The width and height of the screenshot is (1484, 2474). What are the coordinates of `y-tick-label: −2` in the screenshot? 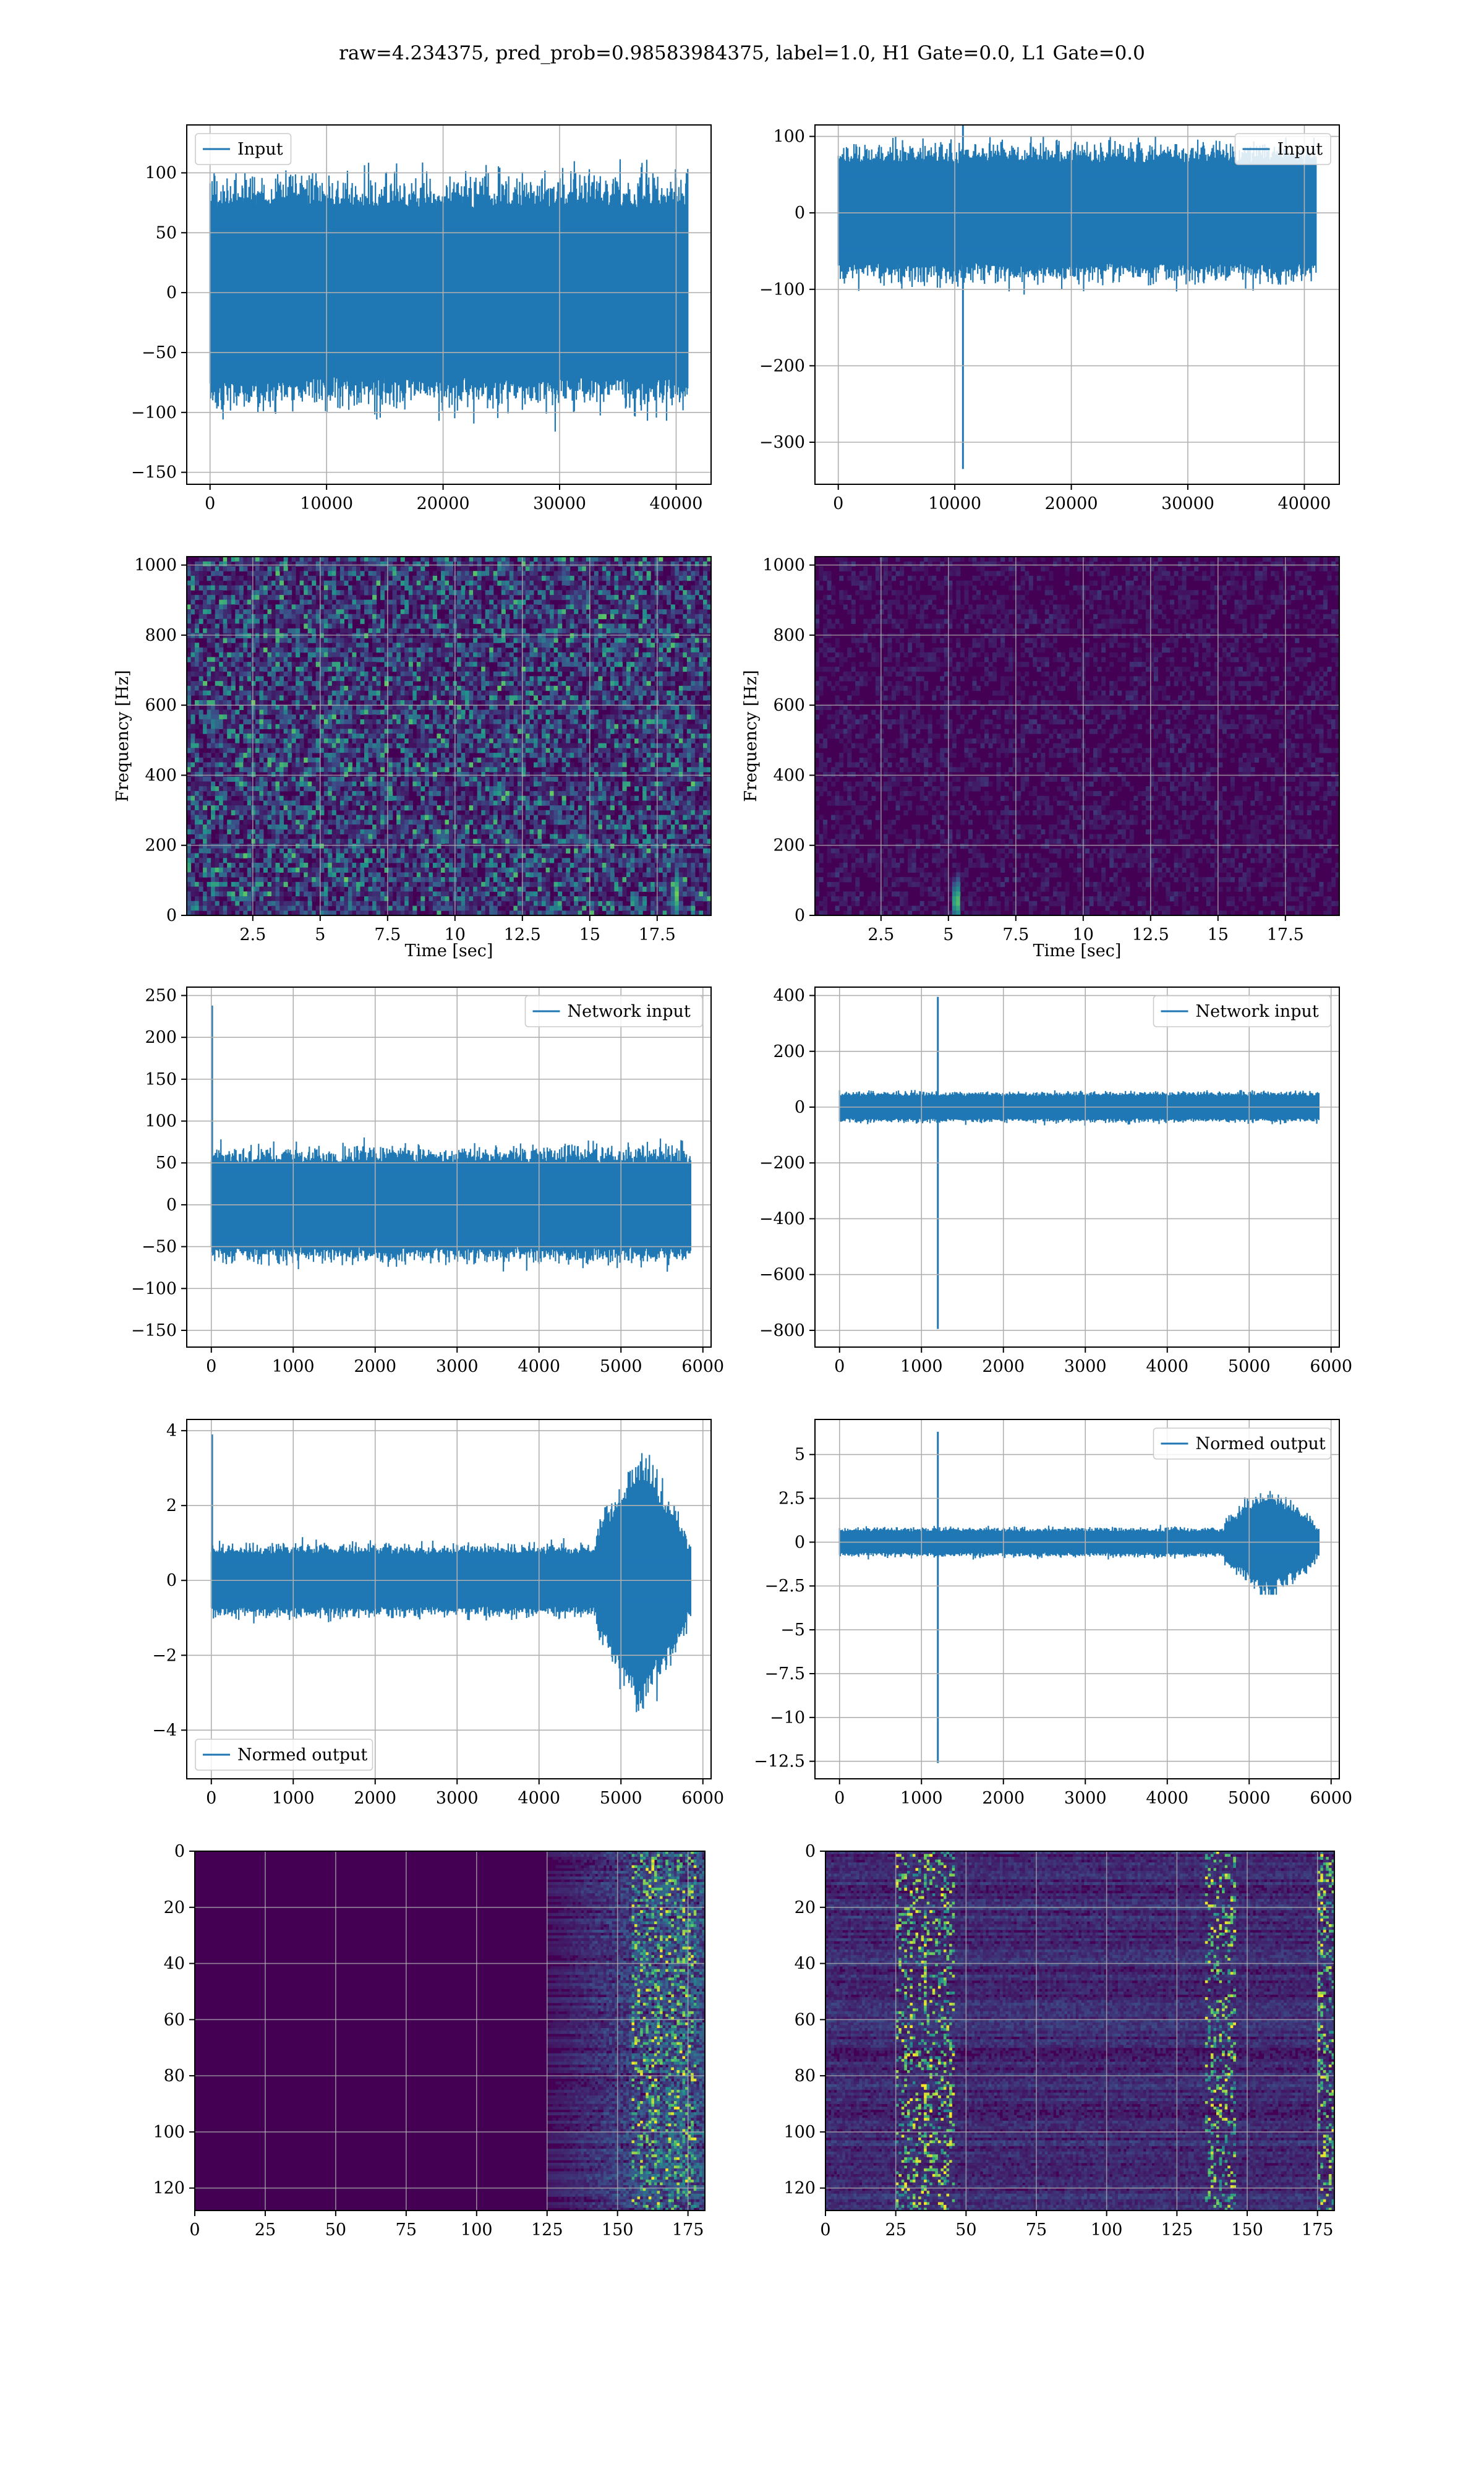 It's located at (164, 1656).